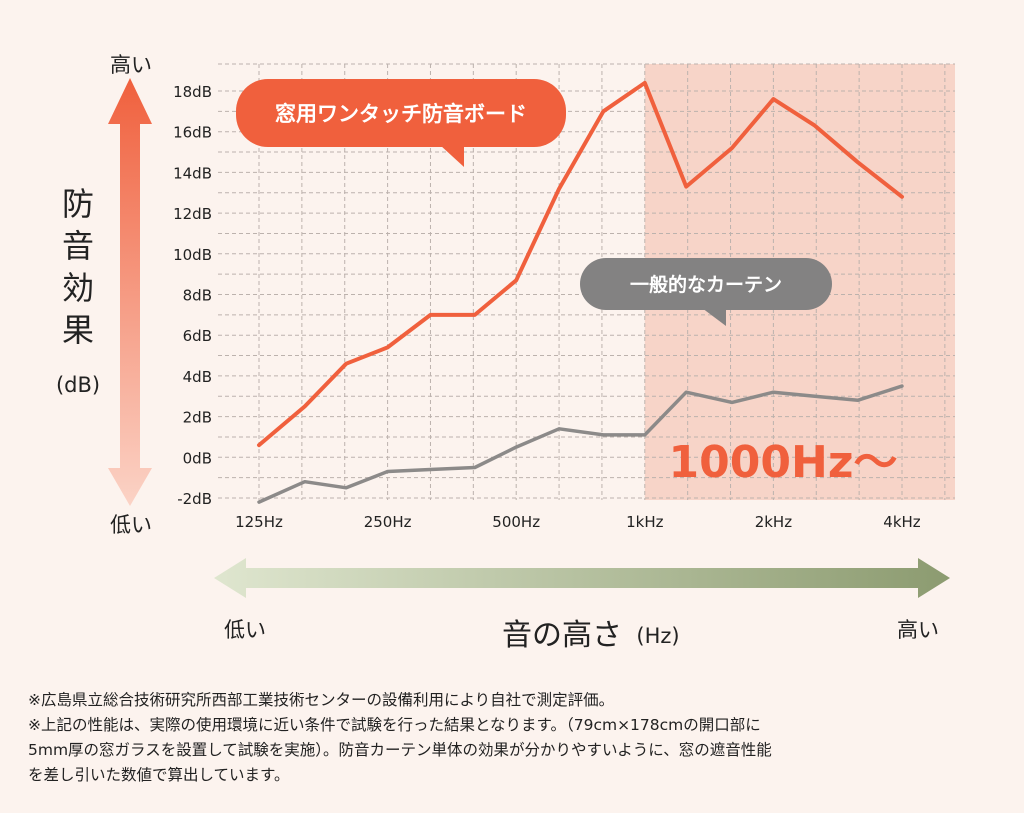 This screenshot has width=1024, height=813. I want to click on highlight-label: 1000Hz〜, so click(783, 462).